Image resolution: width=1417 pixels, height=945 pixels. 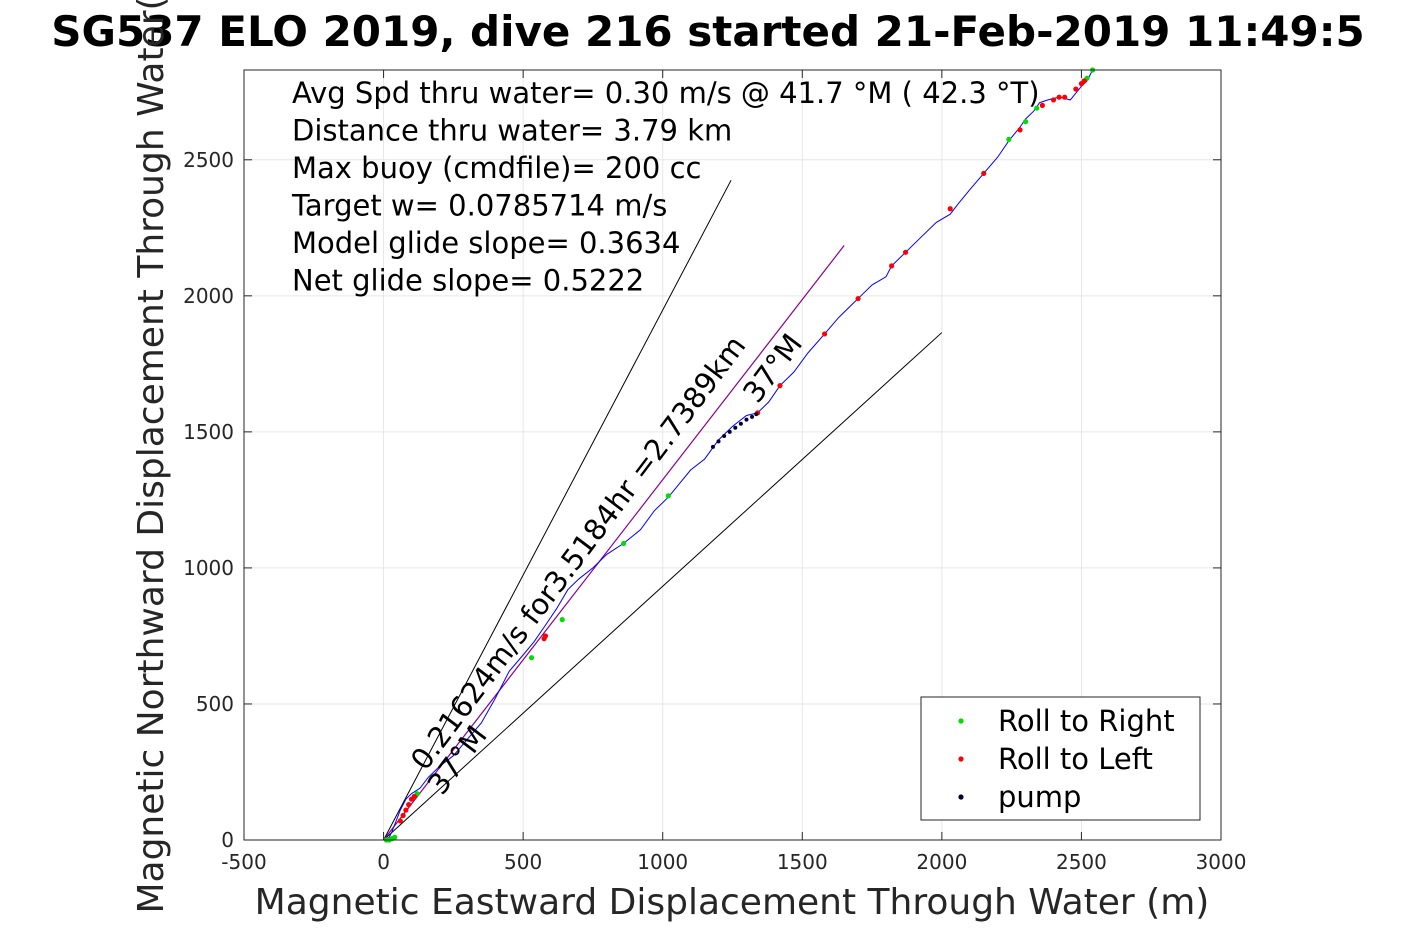 I want to click on legend-label: Roll to Right, so click(x=1086, y=721).